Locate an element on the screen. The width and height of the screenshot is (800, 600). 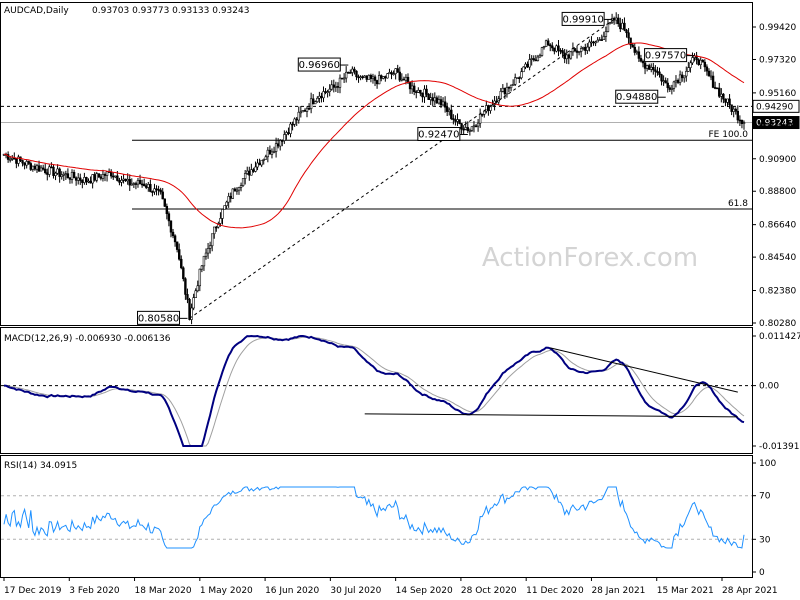
macd-tick-label: 0.011427 is located at coordinates (779, 337).